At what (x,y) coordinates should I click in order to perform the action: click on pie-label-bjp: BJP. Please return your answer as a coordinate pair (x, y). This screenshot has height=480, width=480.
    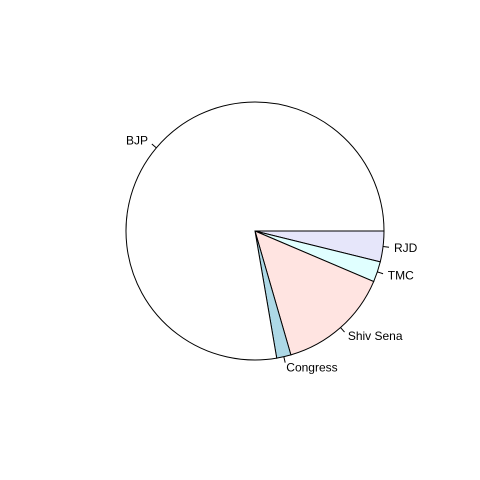
    Looking at the image, I should click on (137, 141).